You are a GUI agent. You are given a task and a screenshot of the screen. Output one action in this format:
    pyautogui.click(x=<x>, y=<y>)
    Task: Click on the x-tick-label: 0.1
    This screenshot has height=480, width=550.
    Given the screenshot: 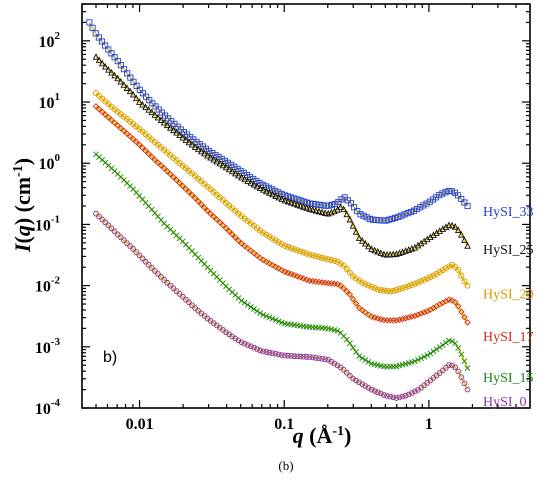 What is the action you would take?
    pyautogui.click(x=284, y=424)
    